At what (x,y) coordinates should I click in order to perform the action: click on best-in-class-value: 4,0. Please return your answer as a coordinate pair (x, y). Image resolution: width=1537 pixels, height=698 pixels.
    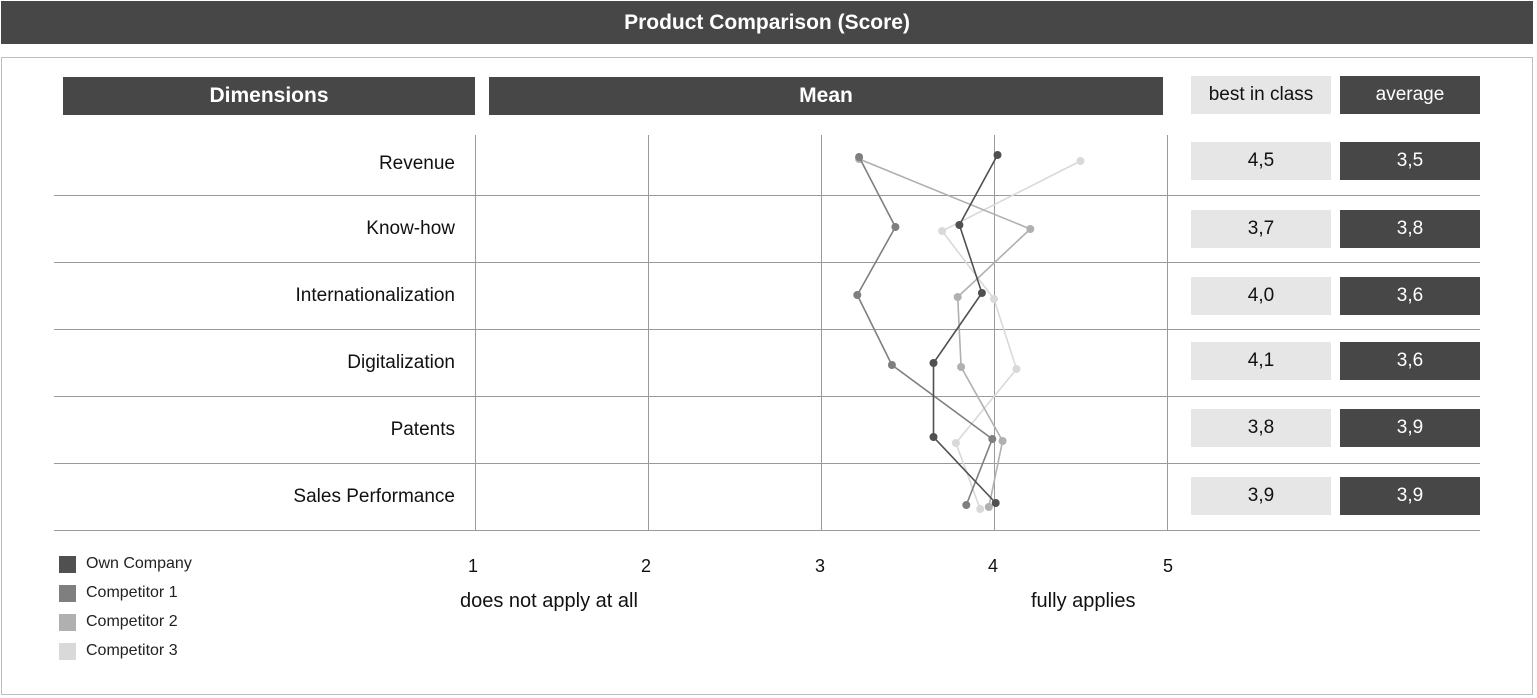
    Looking at the image, I should click on (1261, 296).